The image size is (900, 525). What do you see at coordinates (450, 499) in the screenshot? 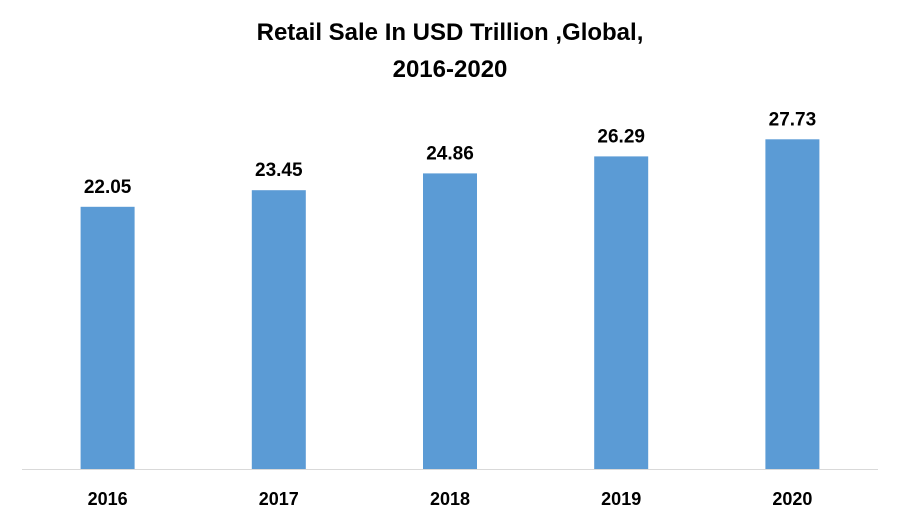
I see `x-tick-label-2018: 2018` at bounding box center [450, 499].